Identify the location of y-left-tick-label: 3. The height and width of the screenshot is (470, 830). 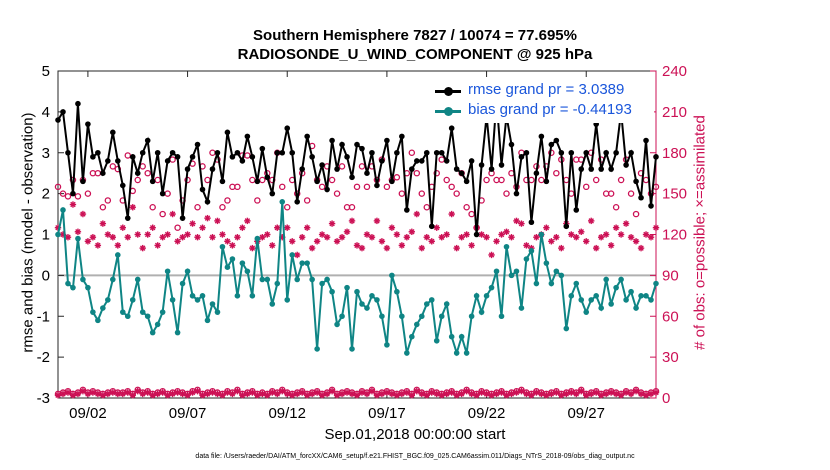
(46, 153).